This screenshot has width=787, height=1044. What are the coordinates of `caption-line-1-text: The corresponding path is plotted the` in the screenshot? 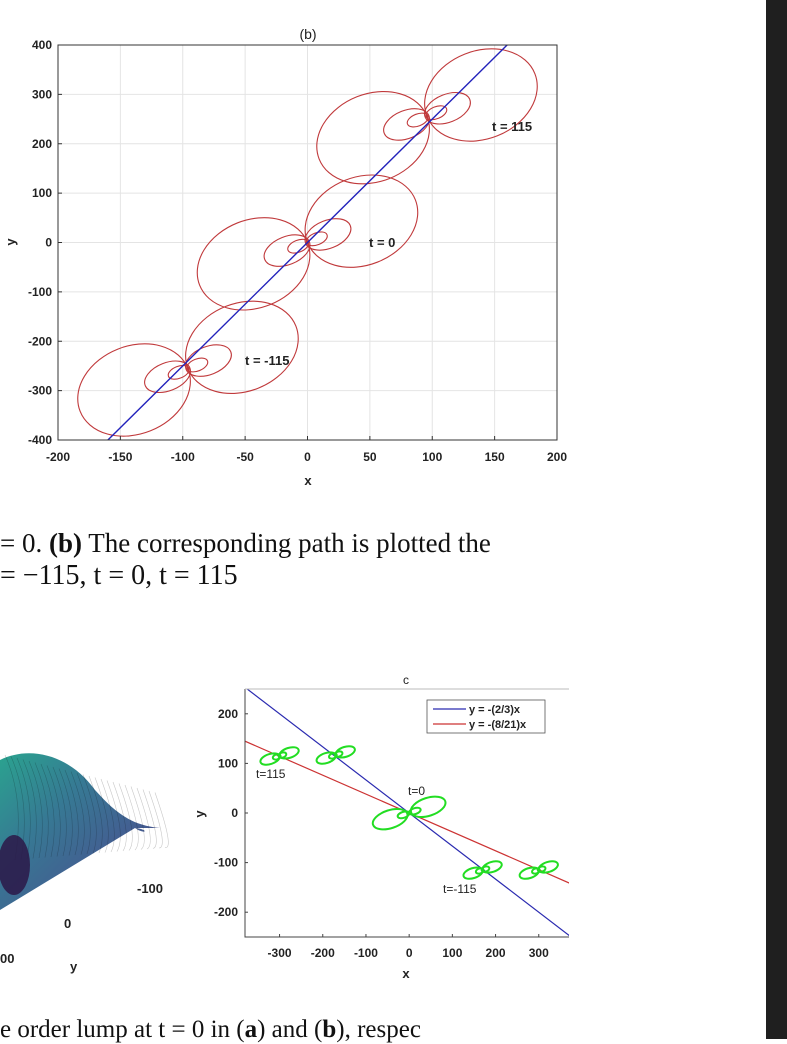 It's located at (286, 543).